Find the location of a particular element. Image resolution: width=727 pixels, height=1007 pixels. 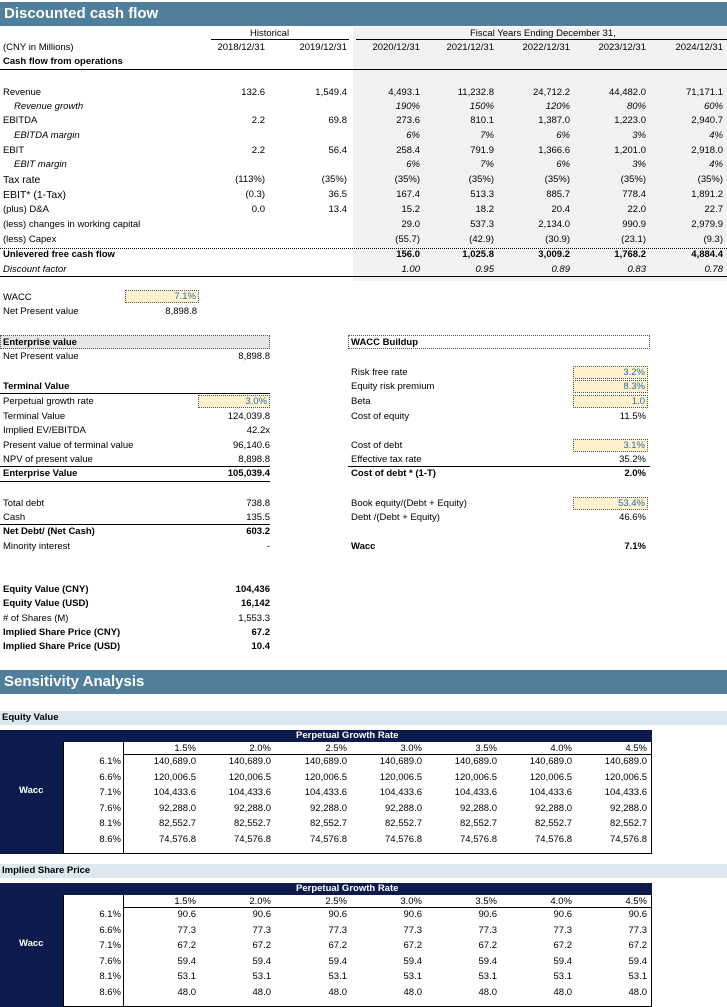

beta-input: 1.0 is located at coordinates (610, 401).